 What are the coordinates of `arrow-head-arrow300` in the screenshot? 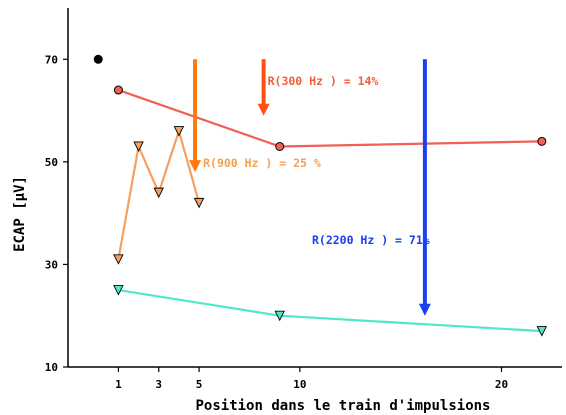 It's located at (263, 109).